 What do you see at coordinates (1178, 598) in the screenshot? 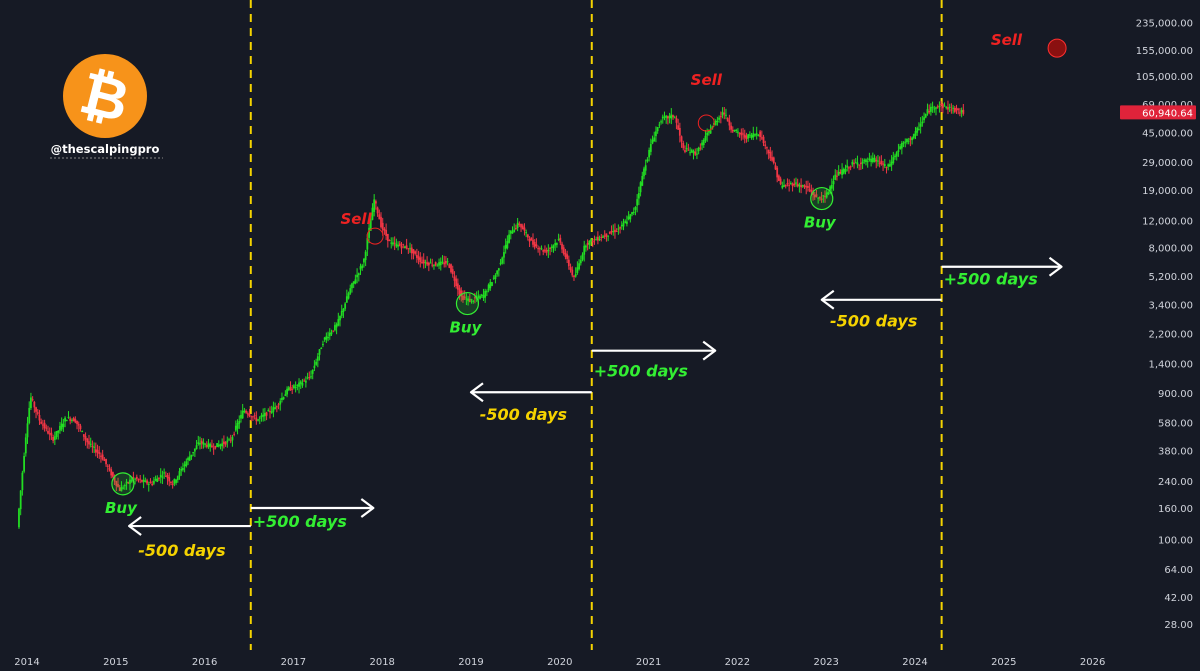
I see `y-tick-label-20: 42.00` at bounding box center [1178, 598].